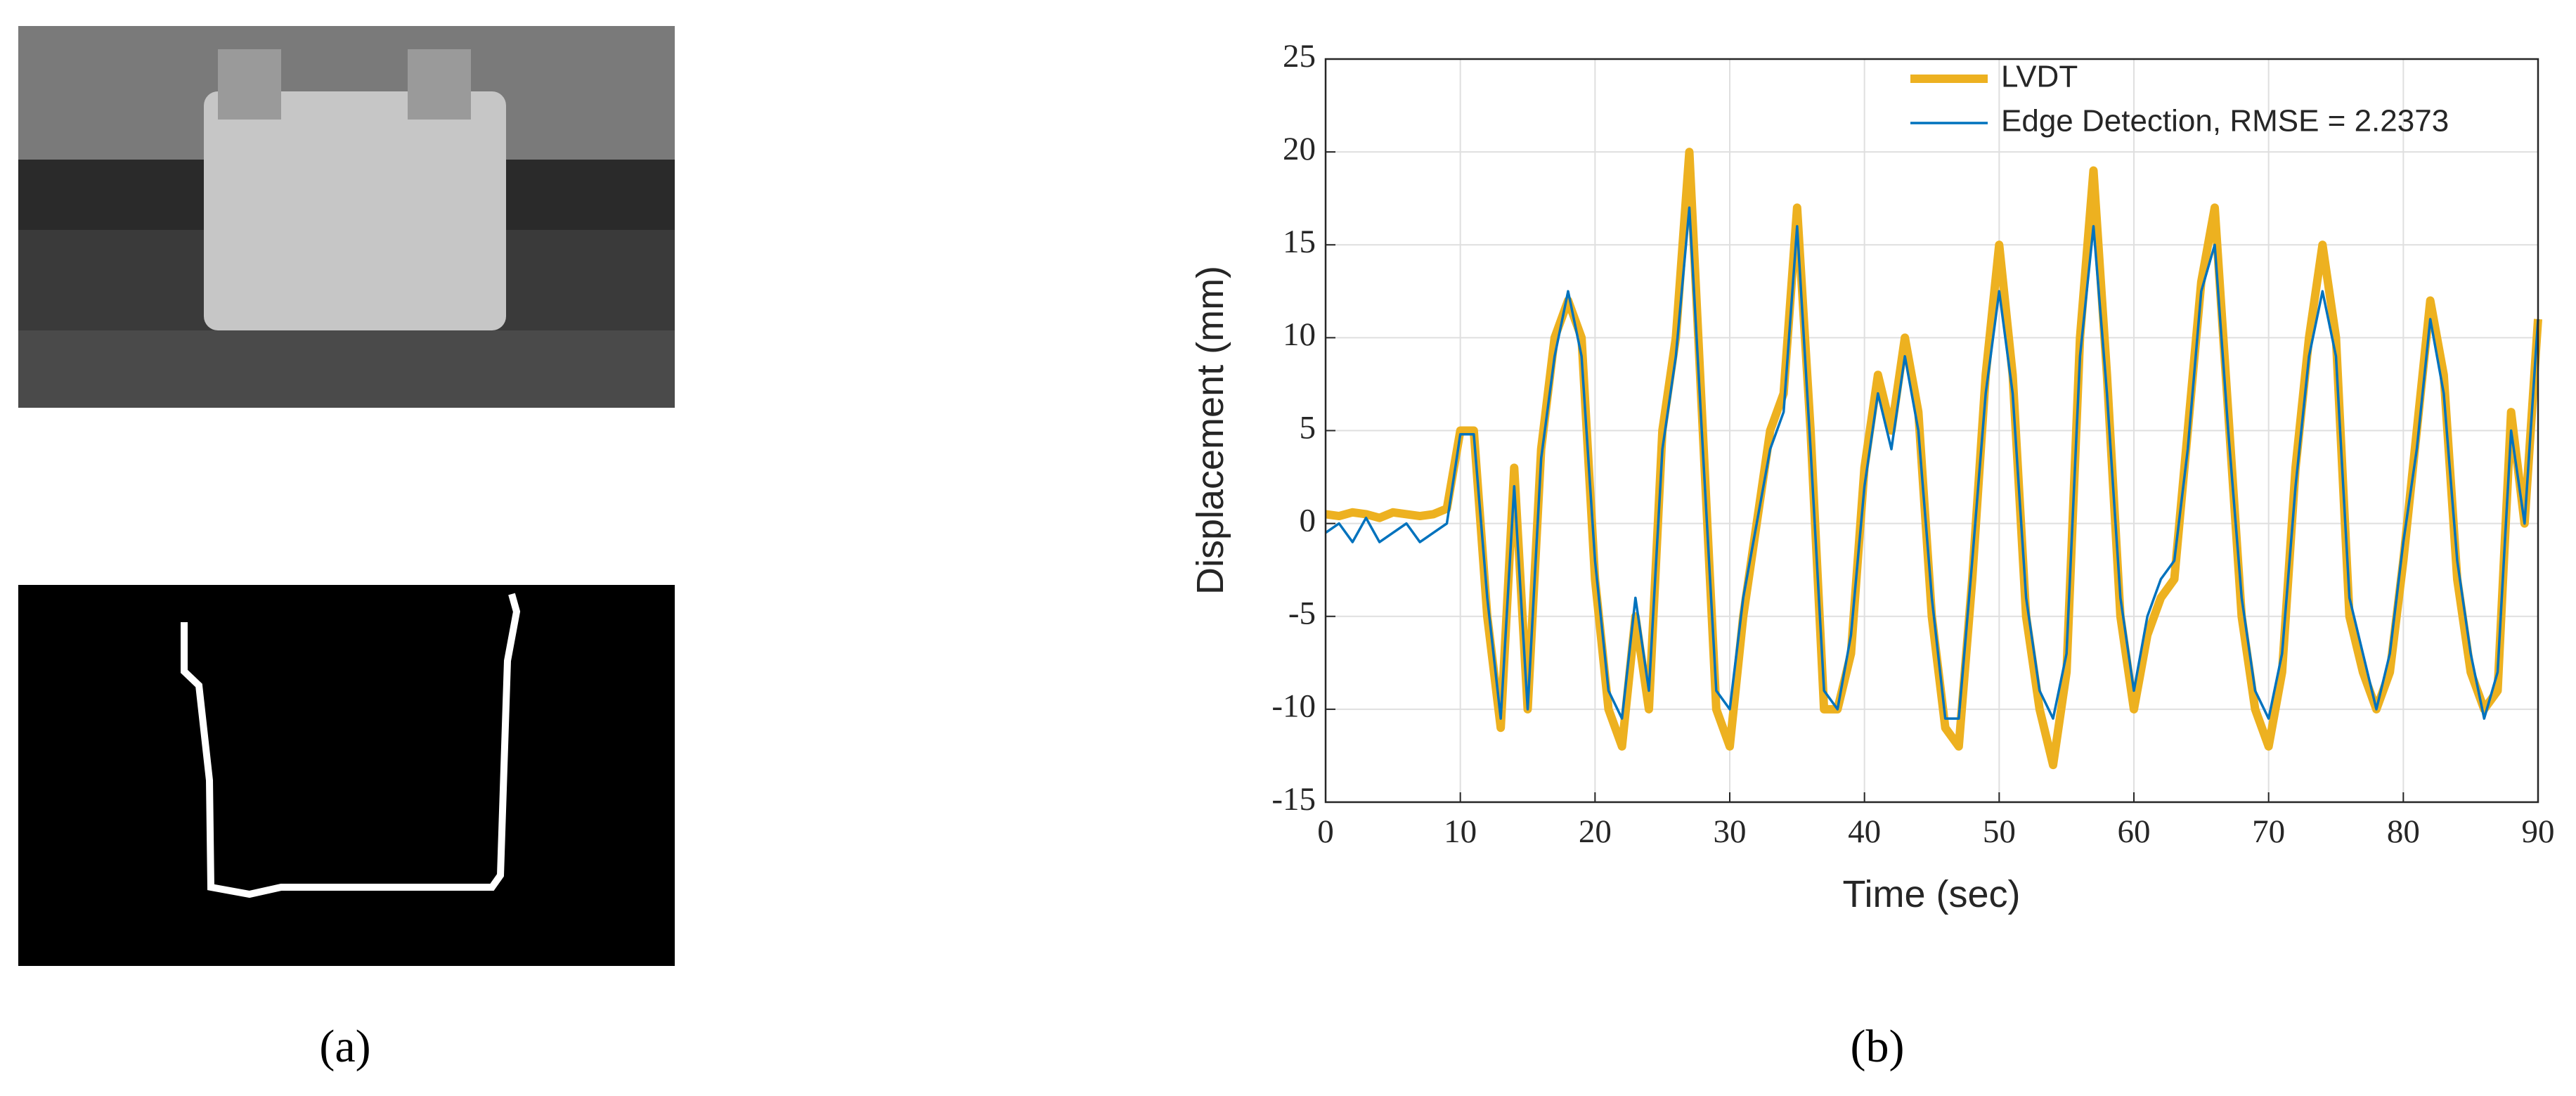  I want to click on legend-label: LVDT, so click(2040, 77).